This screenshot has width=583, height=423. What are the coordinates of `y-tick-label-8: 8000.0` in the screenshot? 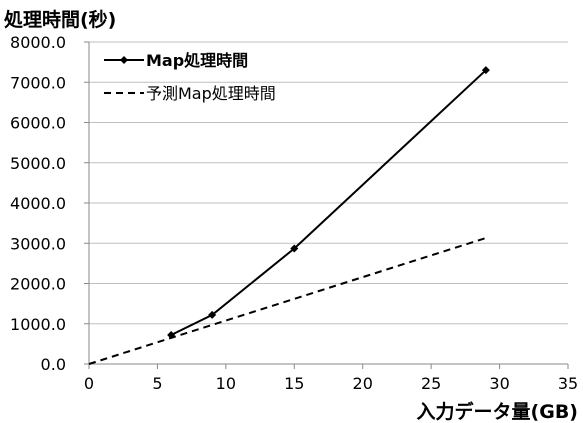 It's located at (38, 42).